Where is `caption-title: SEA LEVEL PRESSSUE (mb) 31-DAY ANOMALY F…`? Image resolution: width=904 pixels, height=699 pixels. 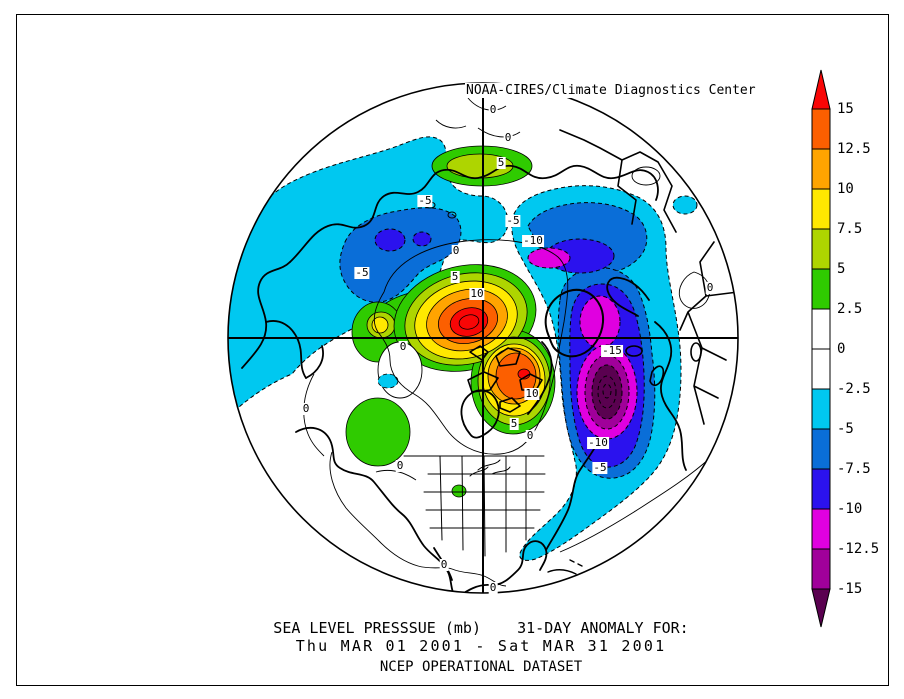 caption-title: SEA LEVEL PRESSSUE (mb) 31-DAY ANOMALY F… is located at coordinates (481, 628).